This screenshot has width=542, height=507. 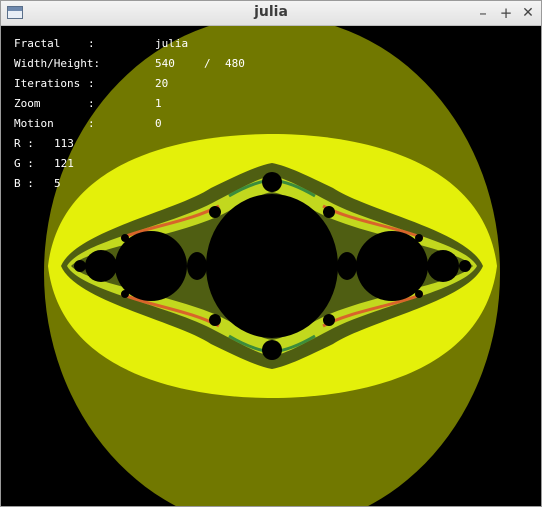 What do you see at coordinates (158, 123) in the screenshot?
I see `motion-value: 0` at bounding box center [158, 123].